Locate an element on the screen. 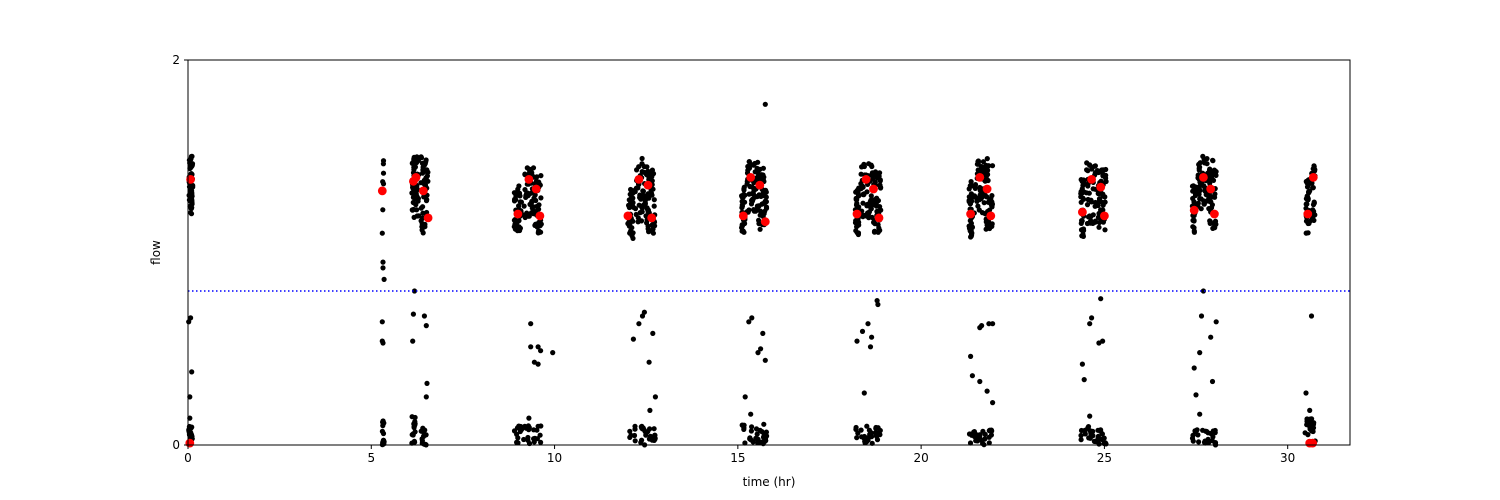 Image resolution: width=1500 pixels, height=500 pixels. x-tick-label: 25 is located at coordinates (1104, 458).